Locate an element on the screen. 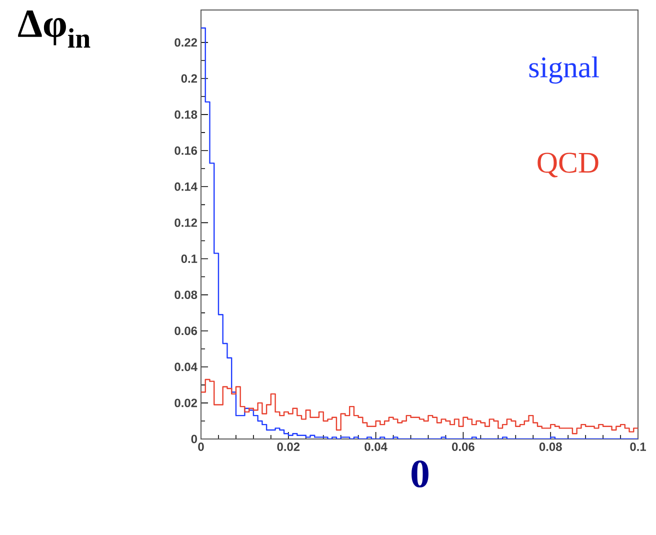 Image resolution: width=656 pixels, height=535 pixels. x-axis-title: 0 is located at coordinates (420, 474).